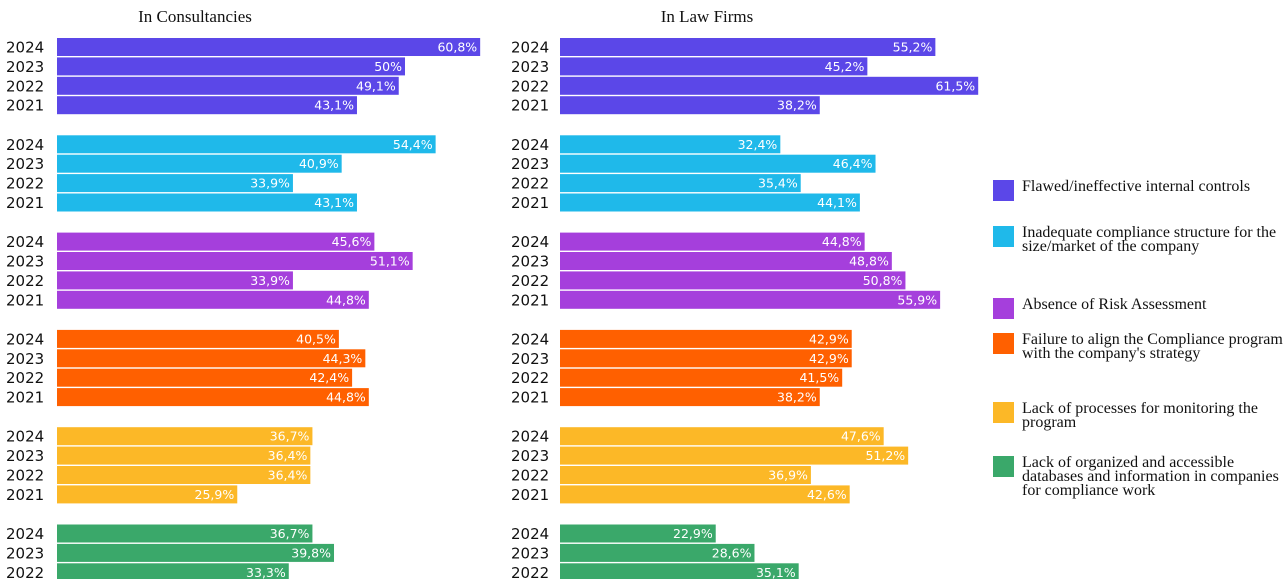 This screenshot has height=579, width=1288. Describe the element at coordinates (776, 572) in the screenshot. I see `value-label: 35,1%` at that location.